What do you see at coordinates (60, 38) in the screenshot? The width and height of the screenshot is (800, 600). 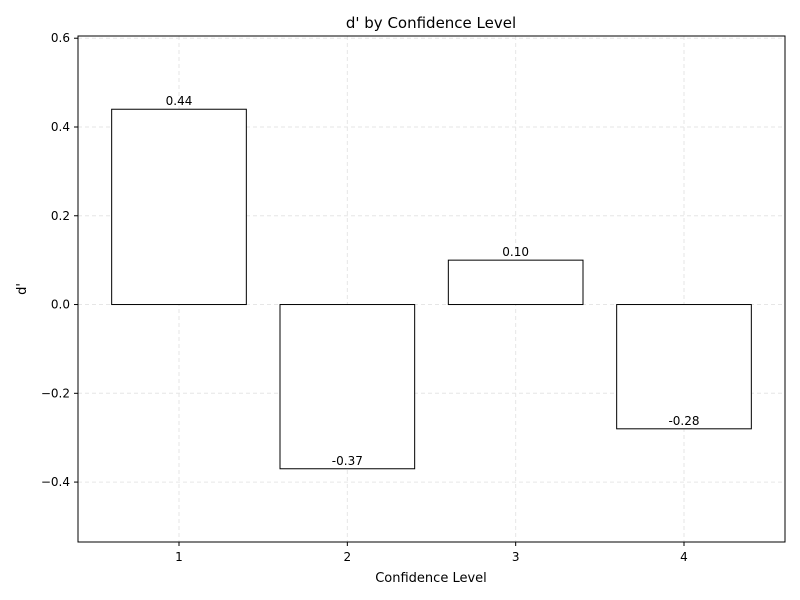 I see `y-tick-label: 0.6` at bounding box center [60, 38].